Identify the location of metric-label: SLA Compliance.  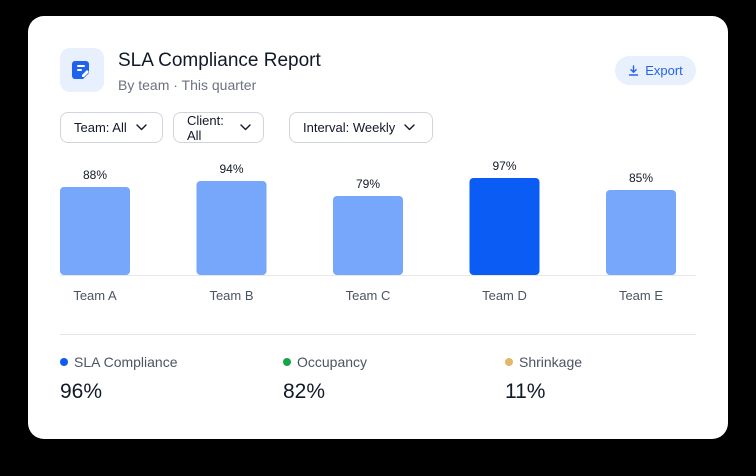
(126, 362).